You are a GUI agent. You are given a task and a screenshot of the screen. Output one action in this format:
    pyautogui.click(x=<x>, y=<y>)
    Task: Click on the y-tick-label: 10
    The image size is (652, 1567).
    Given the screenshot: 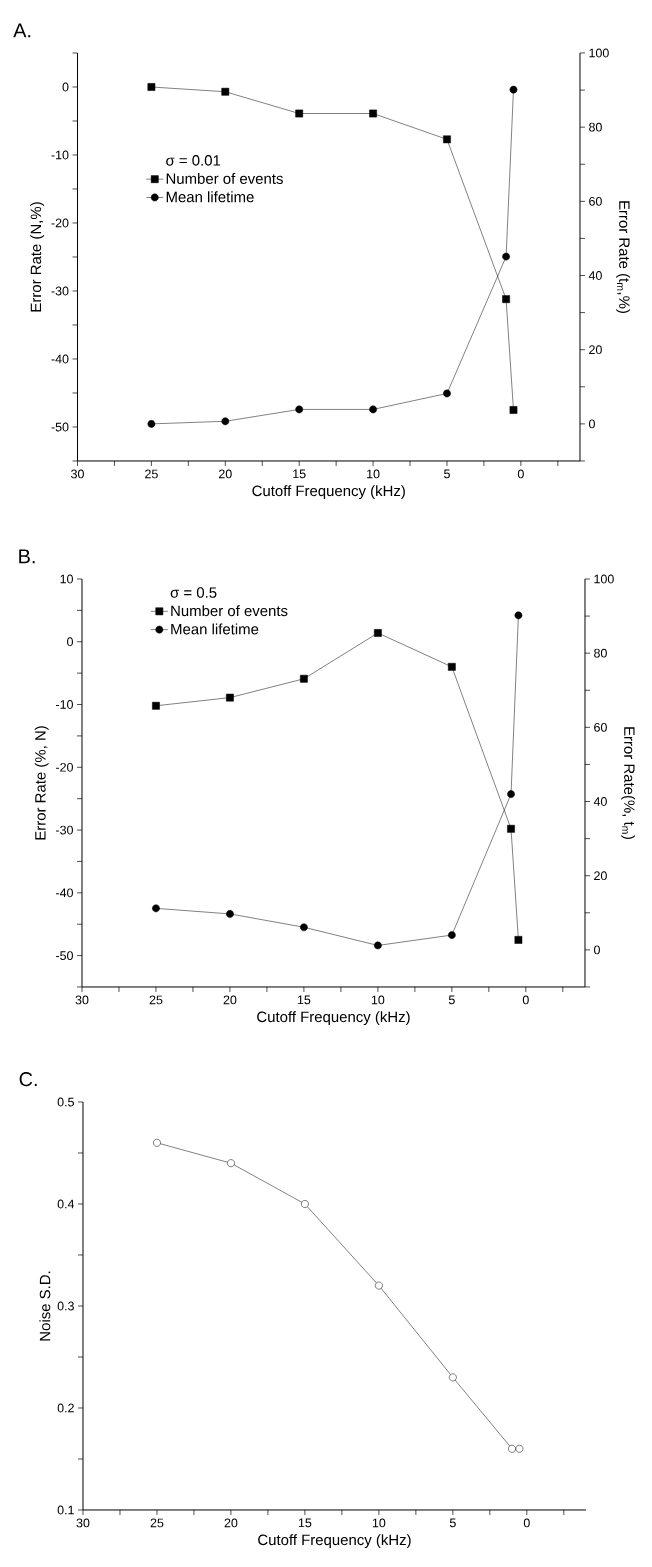 What is the action you would take?
    pyautogui.click(x=66, y=579)
    